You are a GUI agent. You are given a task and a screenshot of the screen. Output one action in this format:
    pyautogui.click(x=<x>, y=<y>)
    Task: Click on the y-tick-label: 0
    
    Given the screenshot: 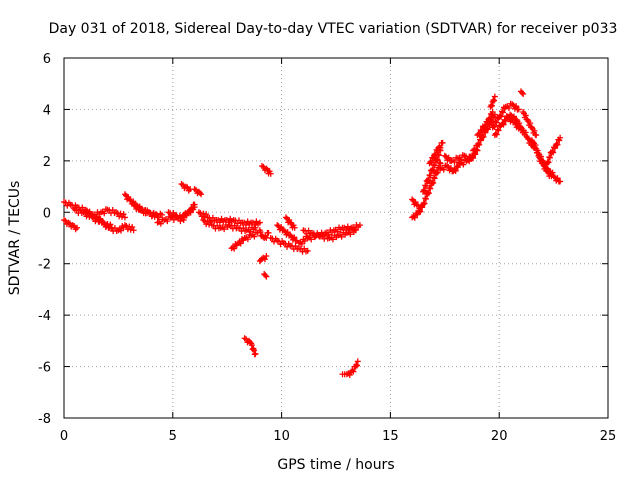 What is the action you would take?
    pyautogui.click(x=47, y=213)
    